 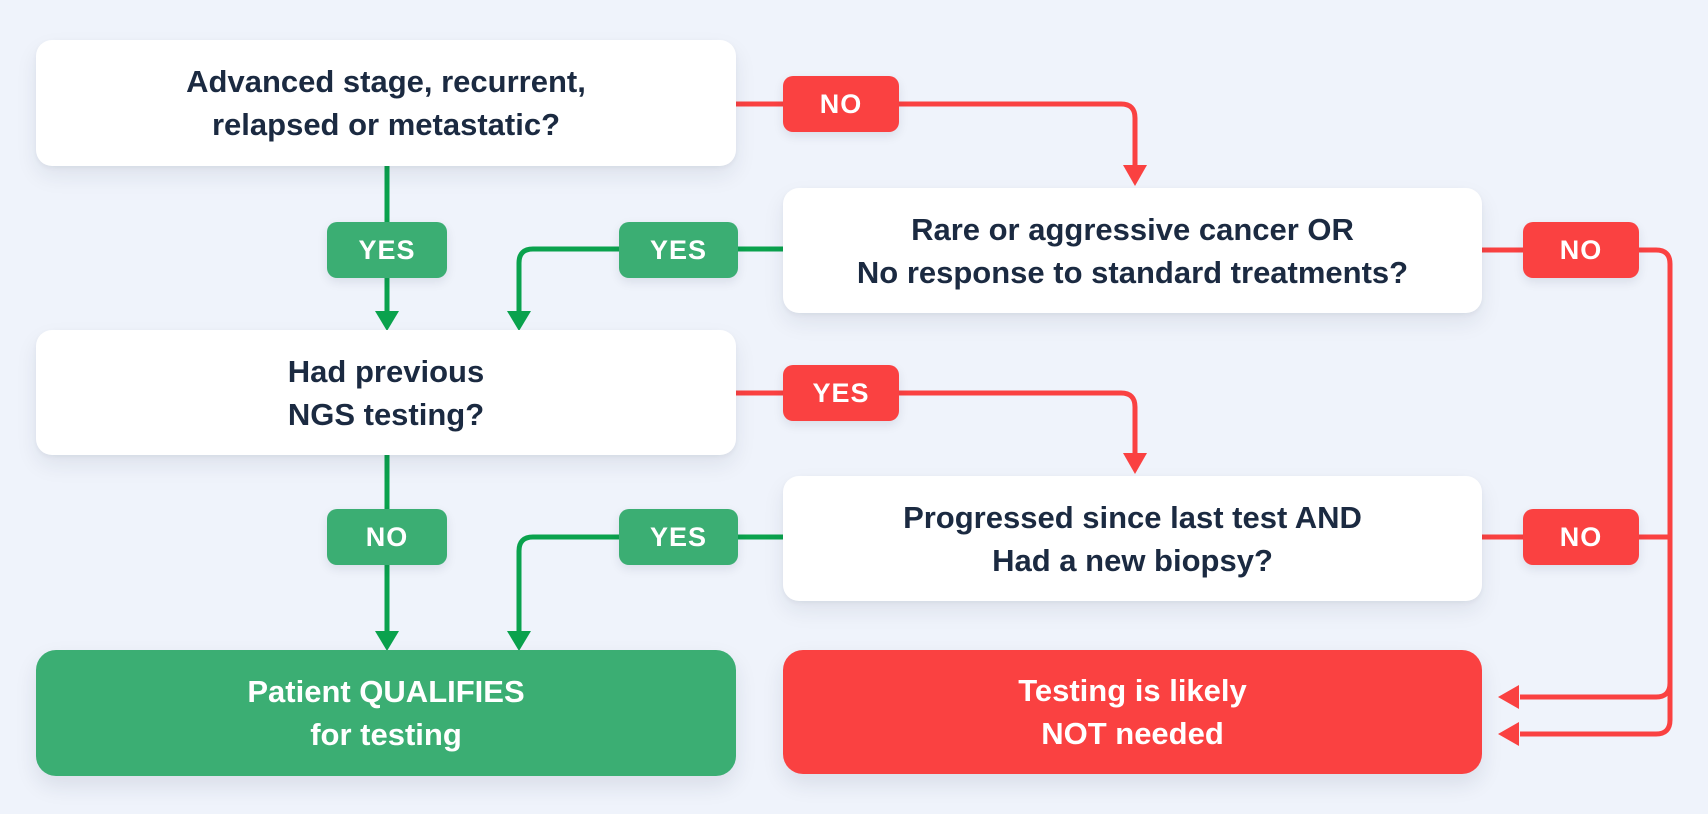 What do you see at coordinates (386, 124) in the screenshot?
I see `node-q1-line2: relapsed or metastatic?` at bounding box center [386, 124].